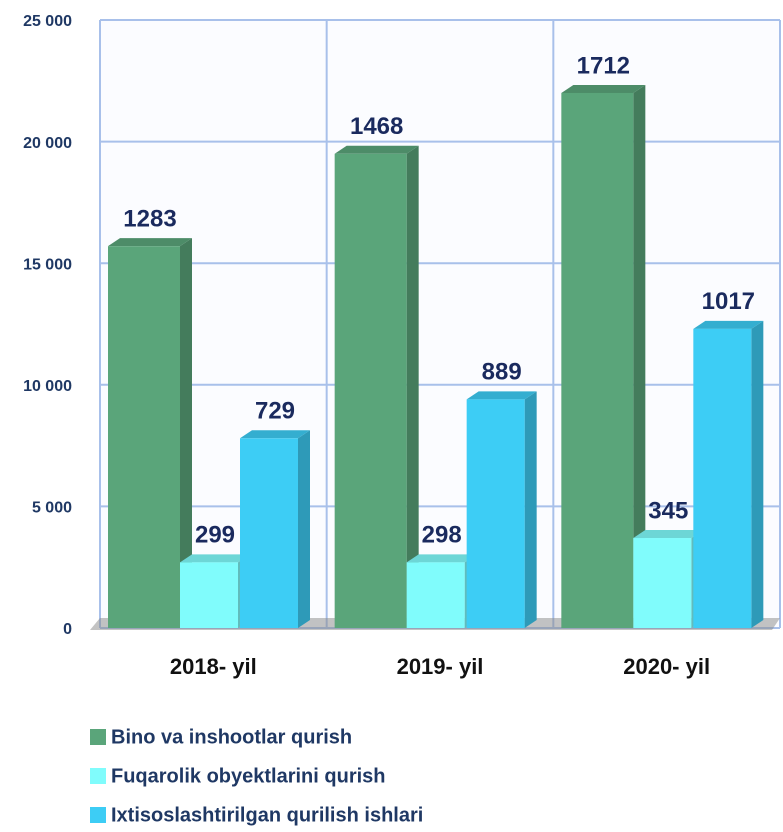  Describe the element at coordinates (603, 65) in the screenshot. I see `data-label: 1712` at that location.